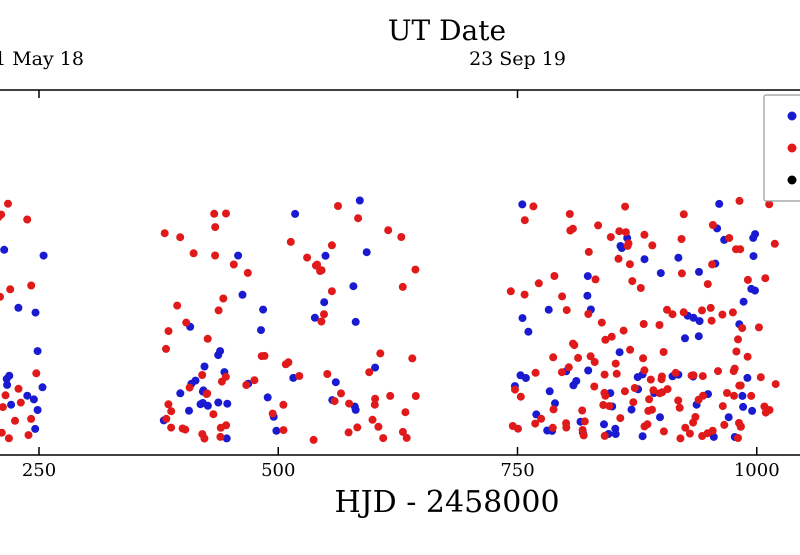  Describe the element at coordinates (278, 470) in the screenshot. I see `x-tick-label: 500` at that location.